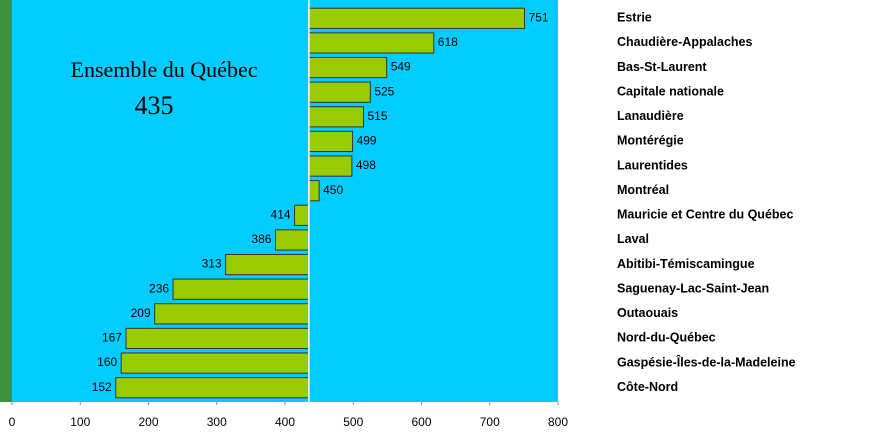  I want to click on value-label: 525, so click(384, 91).